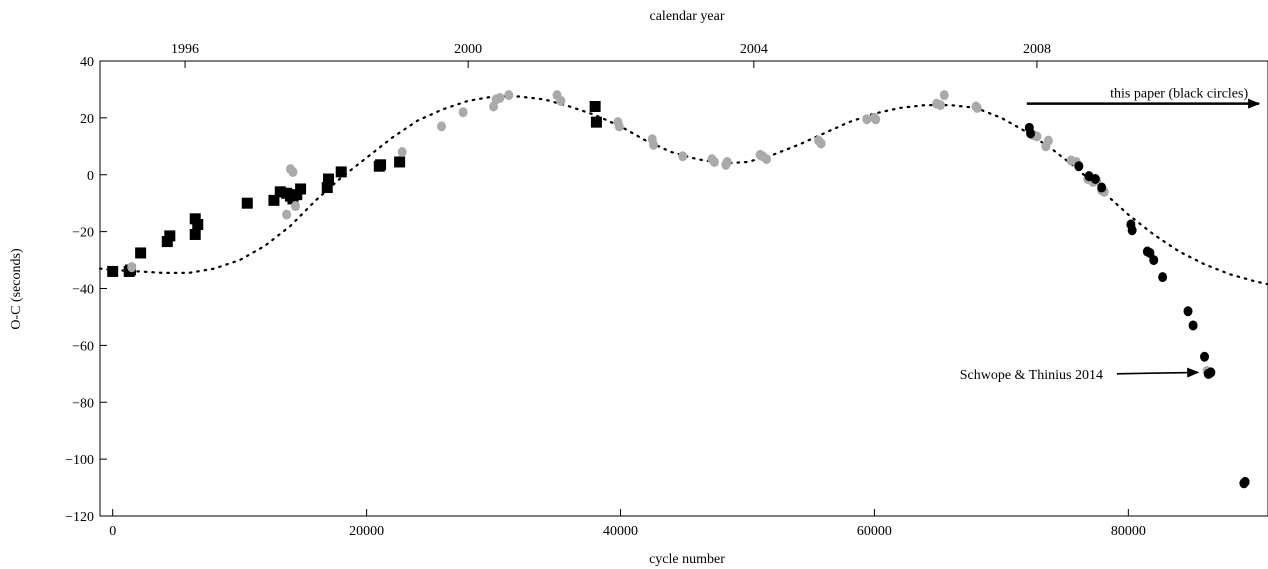  I want to click on y-tick-label: −100, so click(79, 460).